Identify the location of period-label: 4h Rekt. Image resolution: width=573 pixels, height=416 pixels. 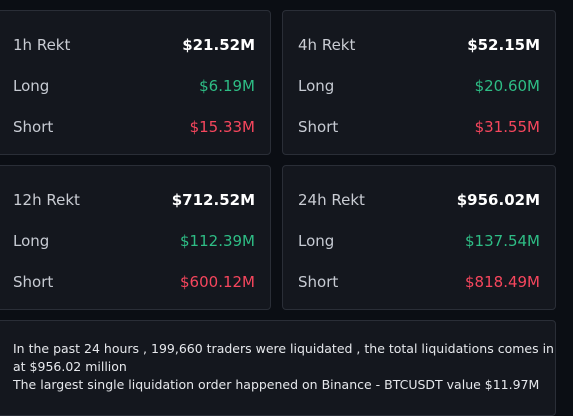
(327, 45).